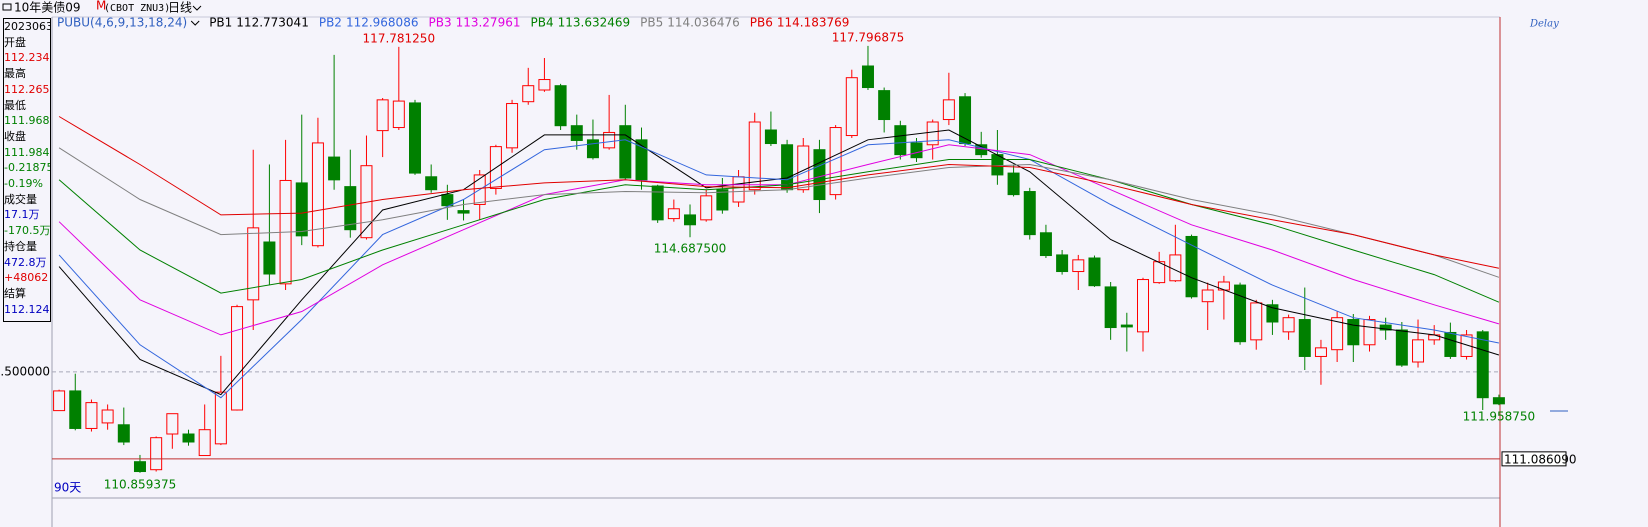 The width and height of the screenshot is (1648, 527). Describe the element at coordinates (27, 26) in the screenshot. I see `date: 20230630` at that location.